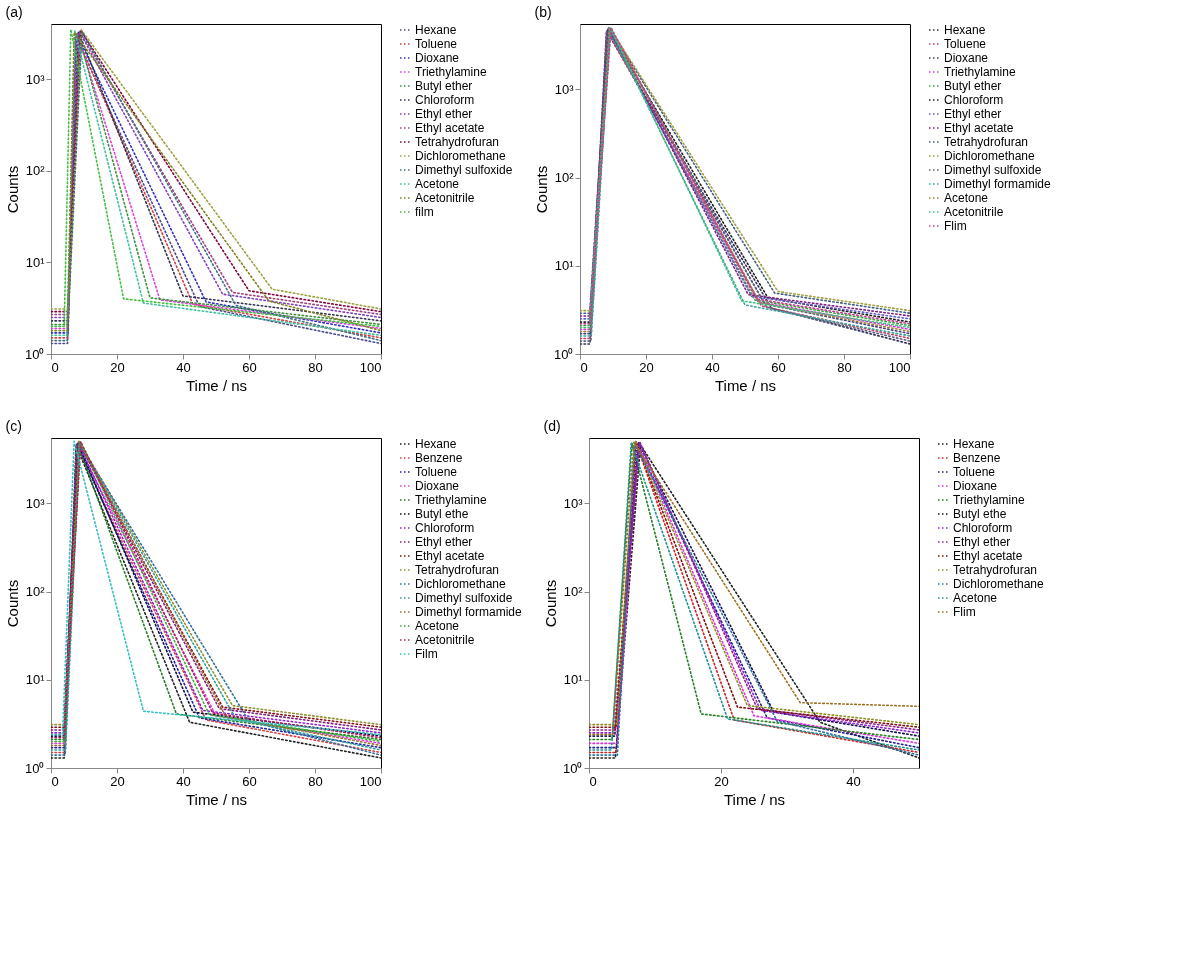  Describe the element at coordinates (426, 654) in the screenshot. I see `legend-label: Film` at that location.